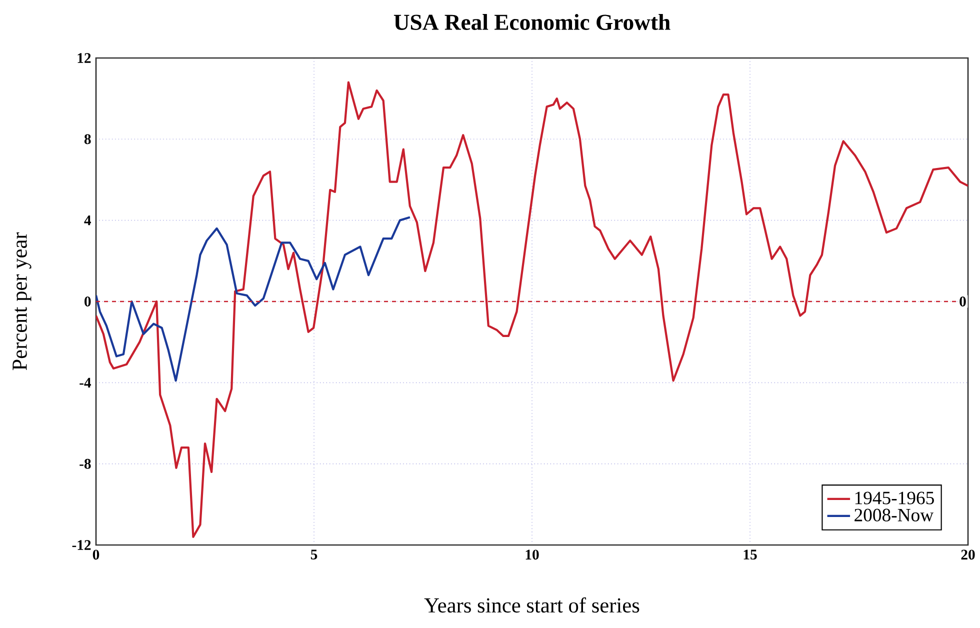 The width and height of the screenshot is (980, 628). I want to click on line-series, so click(253, 299).